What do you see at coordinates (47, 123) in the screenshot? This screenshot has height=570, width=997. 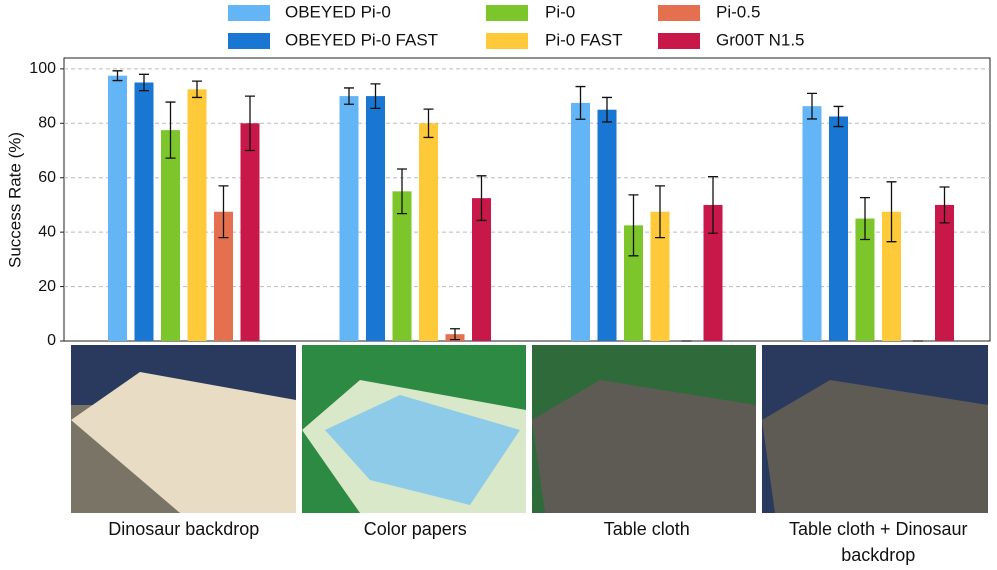 I see `y-tick-label: 80` at bounding box center [47, 123].